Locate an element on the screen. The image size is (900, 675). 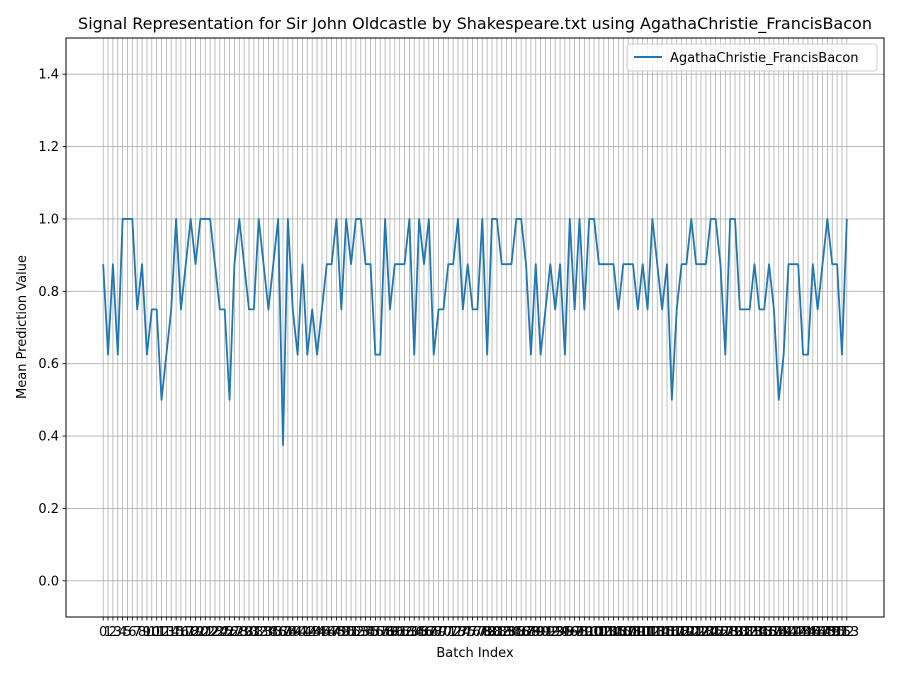
x-tick-label: 15 is located at coordinates (176, 632).